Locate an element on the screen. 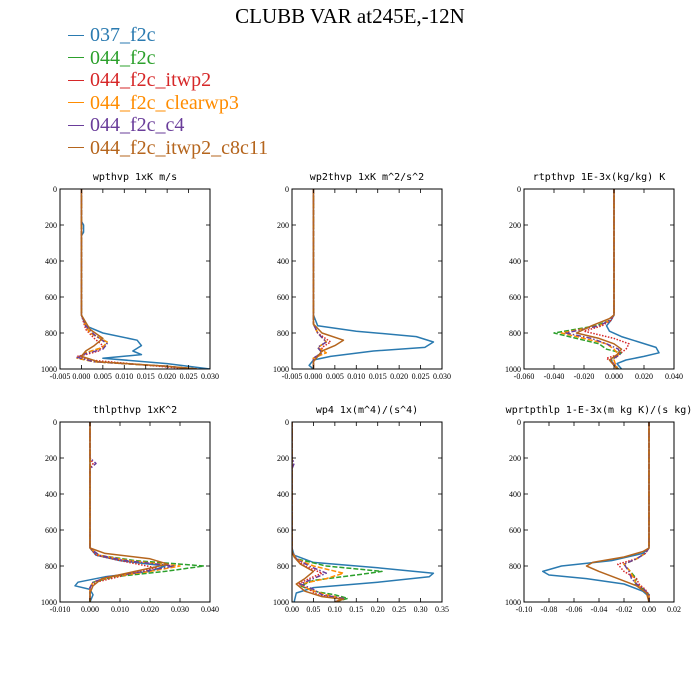 Image resolution: width=700 pixels, height=700 pixels. panel-title: wprtpthlp 1-E-3x(m kg K)/(s kg) is located at coordinates (599, 410).